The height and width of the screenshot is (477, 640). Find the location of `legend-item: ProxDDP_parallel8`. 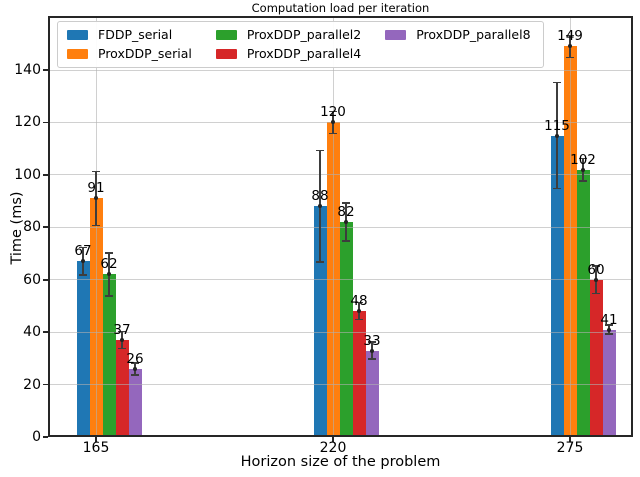

legend-item: ProxDDP_parallel8 is located at coordinates (458, 35).